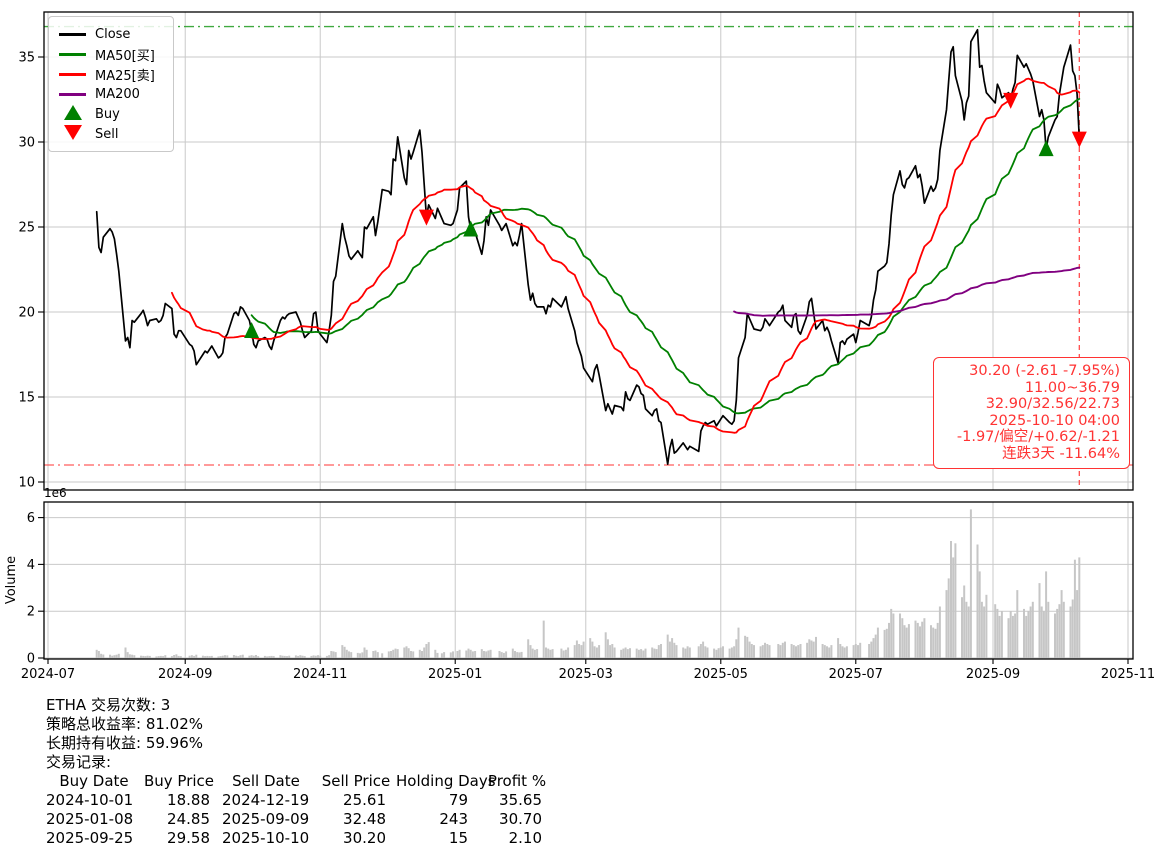 This screenshot has height=857, width=1164. What do you see at coordinates (31, 659) in the screenshot?
I see `volume-tick-label: 0` at bounding box center [31, 659].